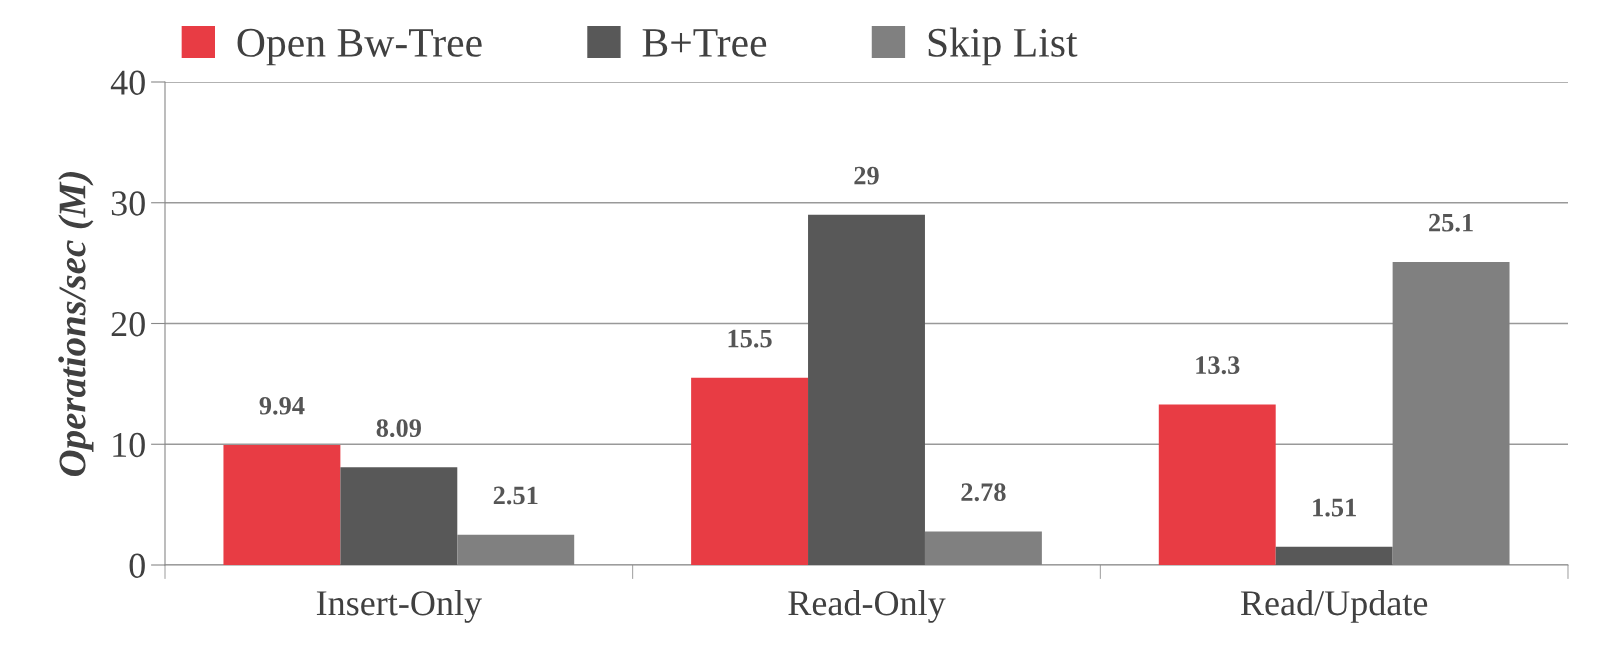  I want to click on data-label: 9.94, so click(282, 405).